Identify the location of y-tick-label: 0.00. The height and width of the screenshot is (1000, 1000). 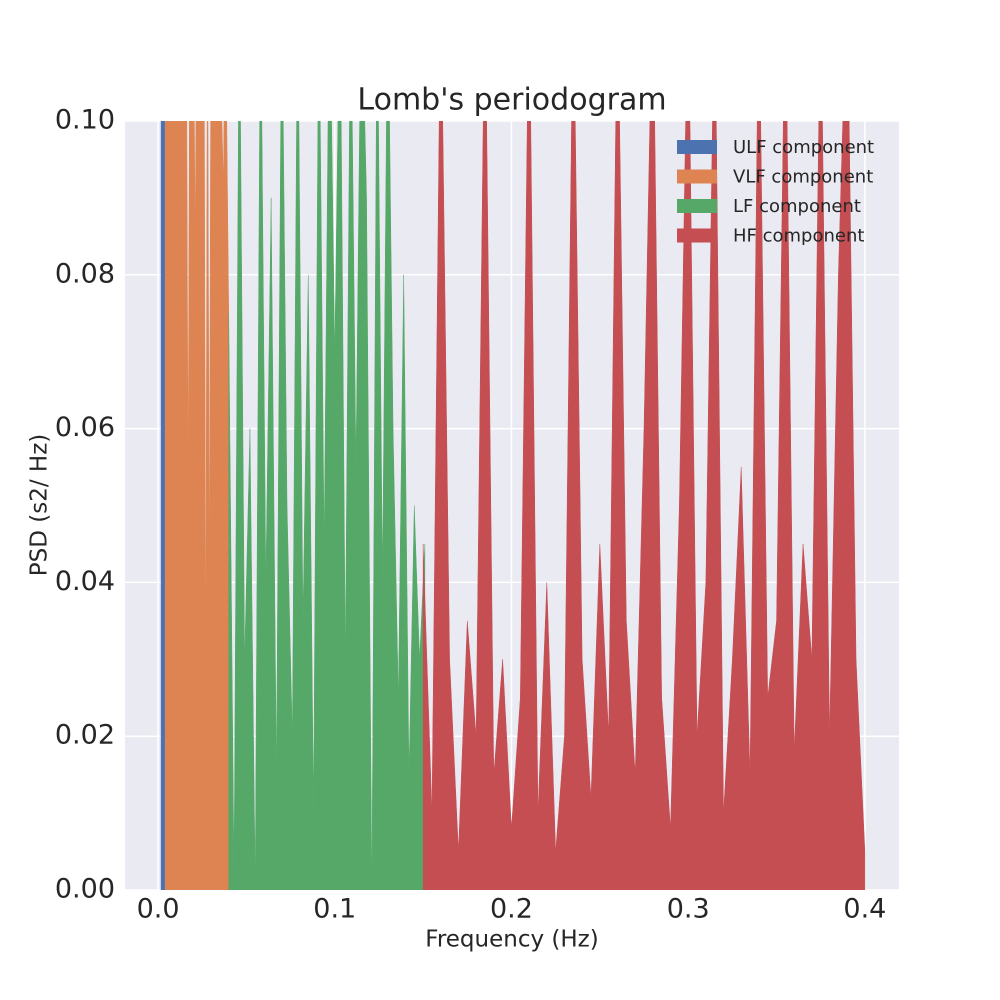
(85, 889).